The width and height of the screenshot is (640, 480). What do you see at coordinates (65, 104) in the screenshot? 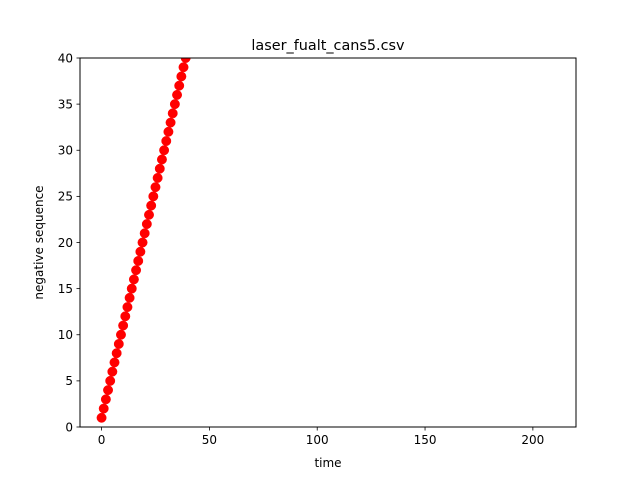
I see `y-tick-label: 35` at bounding box center [65, 104].